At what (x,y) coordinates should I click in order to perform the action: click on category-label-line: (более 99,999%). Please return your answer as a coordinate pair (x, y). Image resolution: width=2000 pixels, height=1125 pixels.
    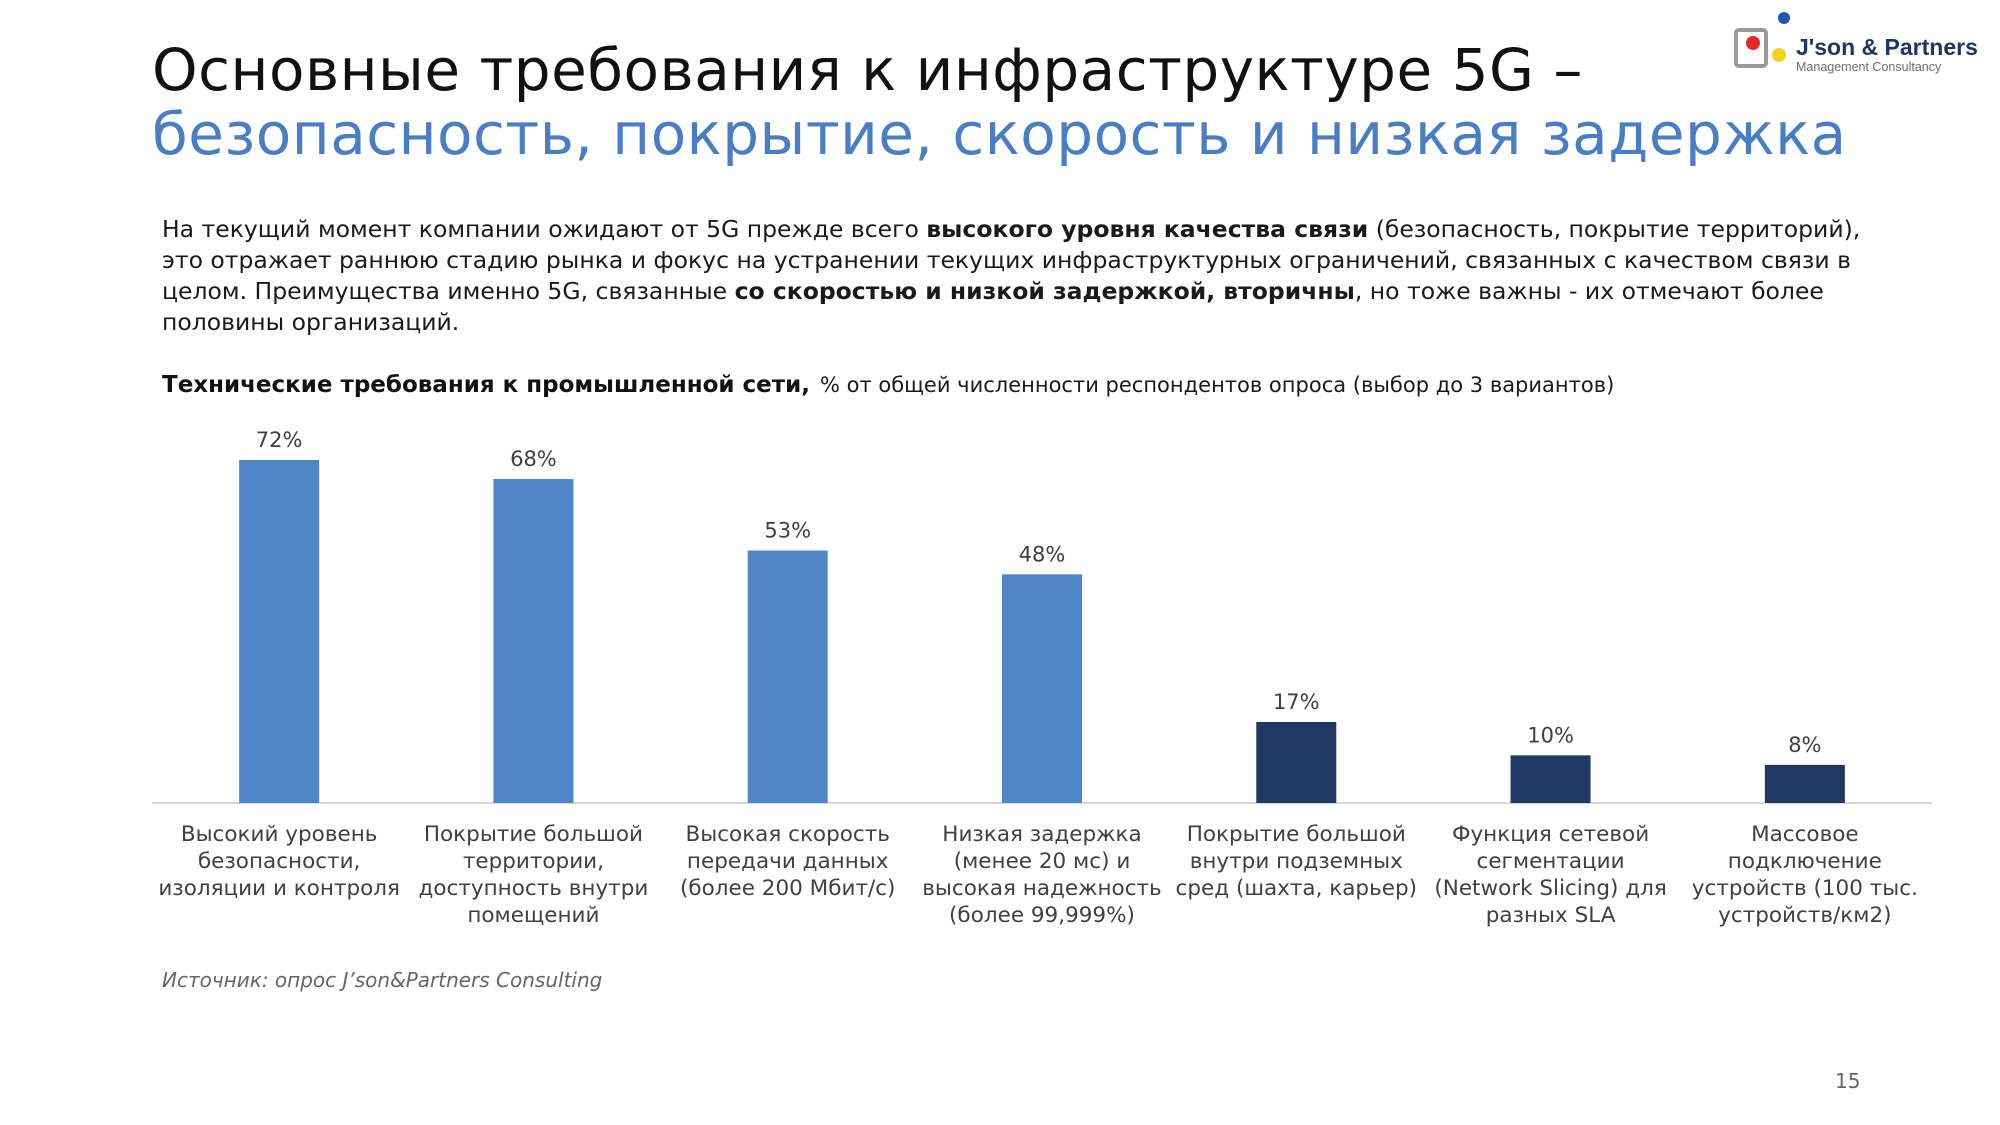
    Looking at the image, I should click on (1042, 915).